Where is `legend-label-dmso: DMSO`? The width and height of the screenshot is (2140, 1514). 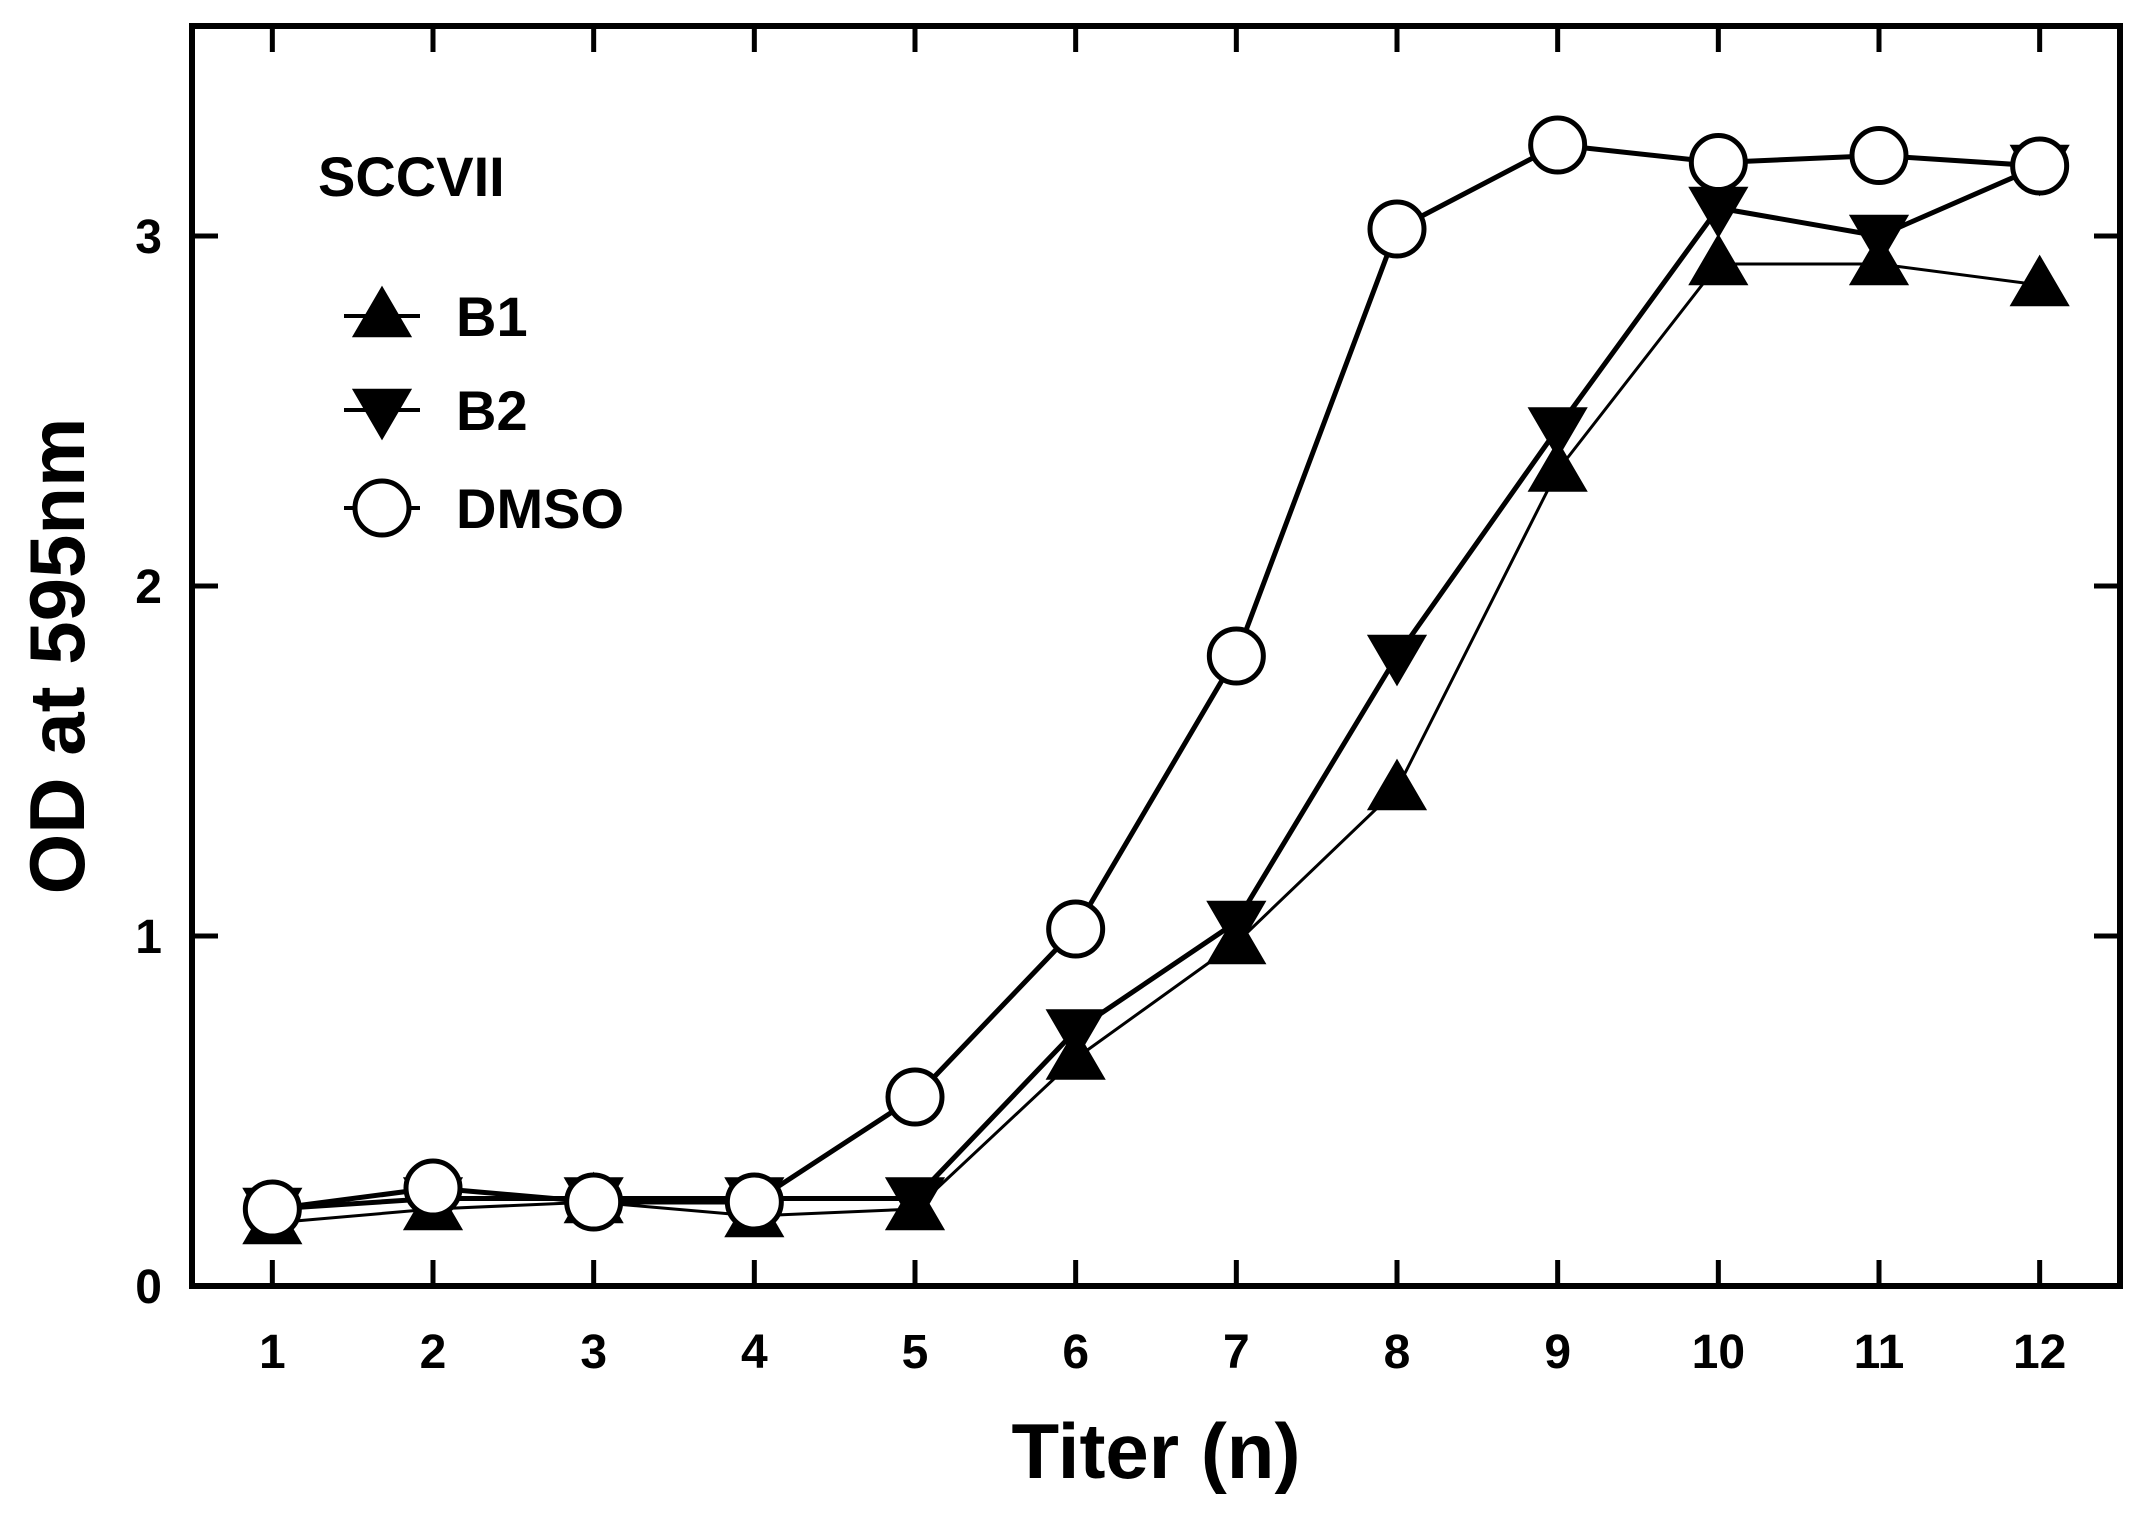
legend-label-dmso: DMSO is located at coordinates (540, 508).